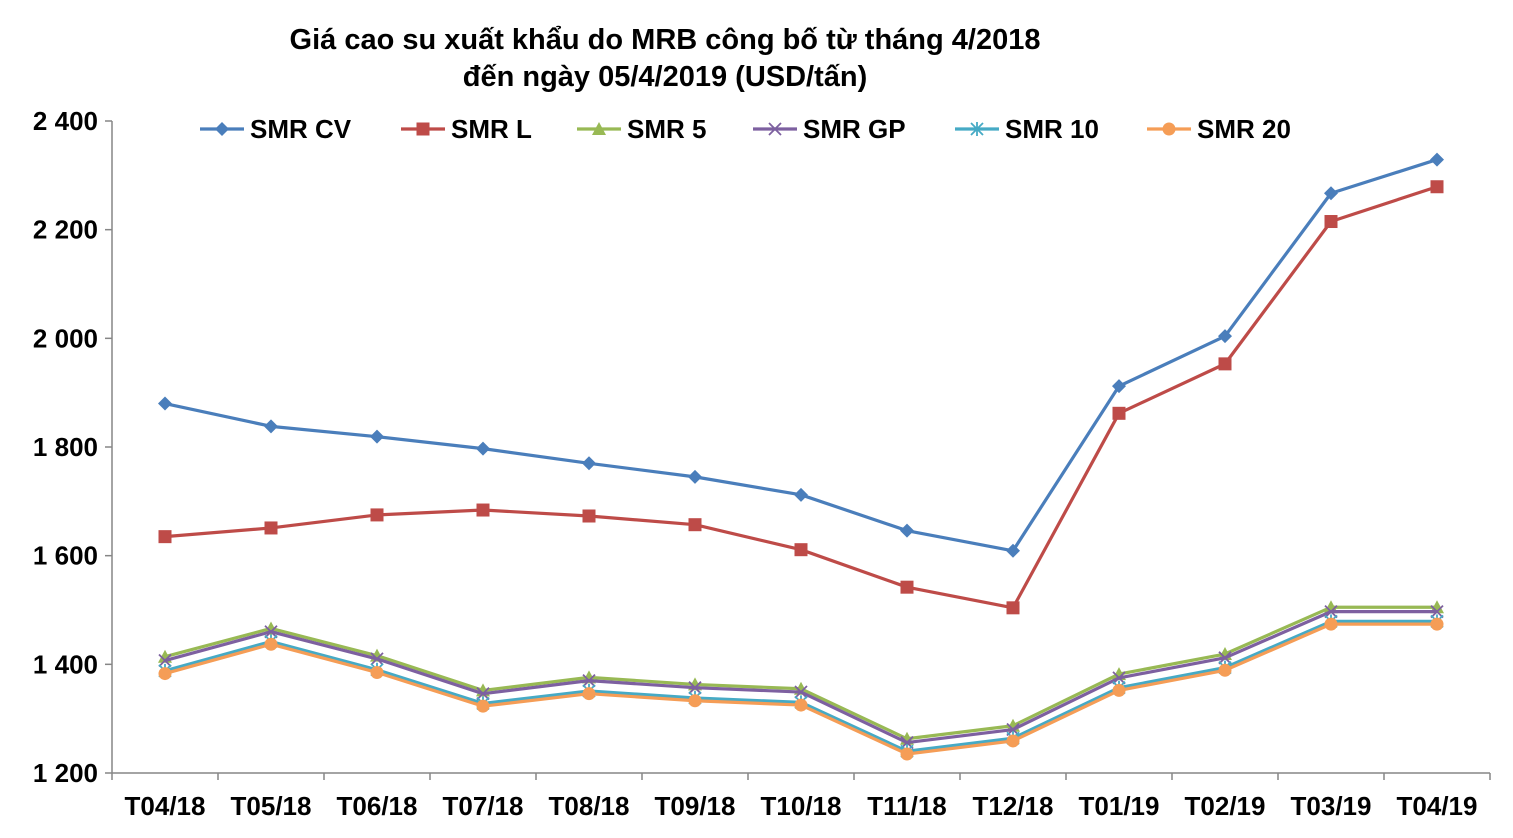  I want to click on legend-item-smr-20: SMR 20, so click(1219, 129).